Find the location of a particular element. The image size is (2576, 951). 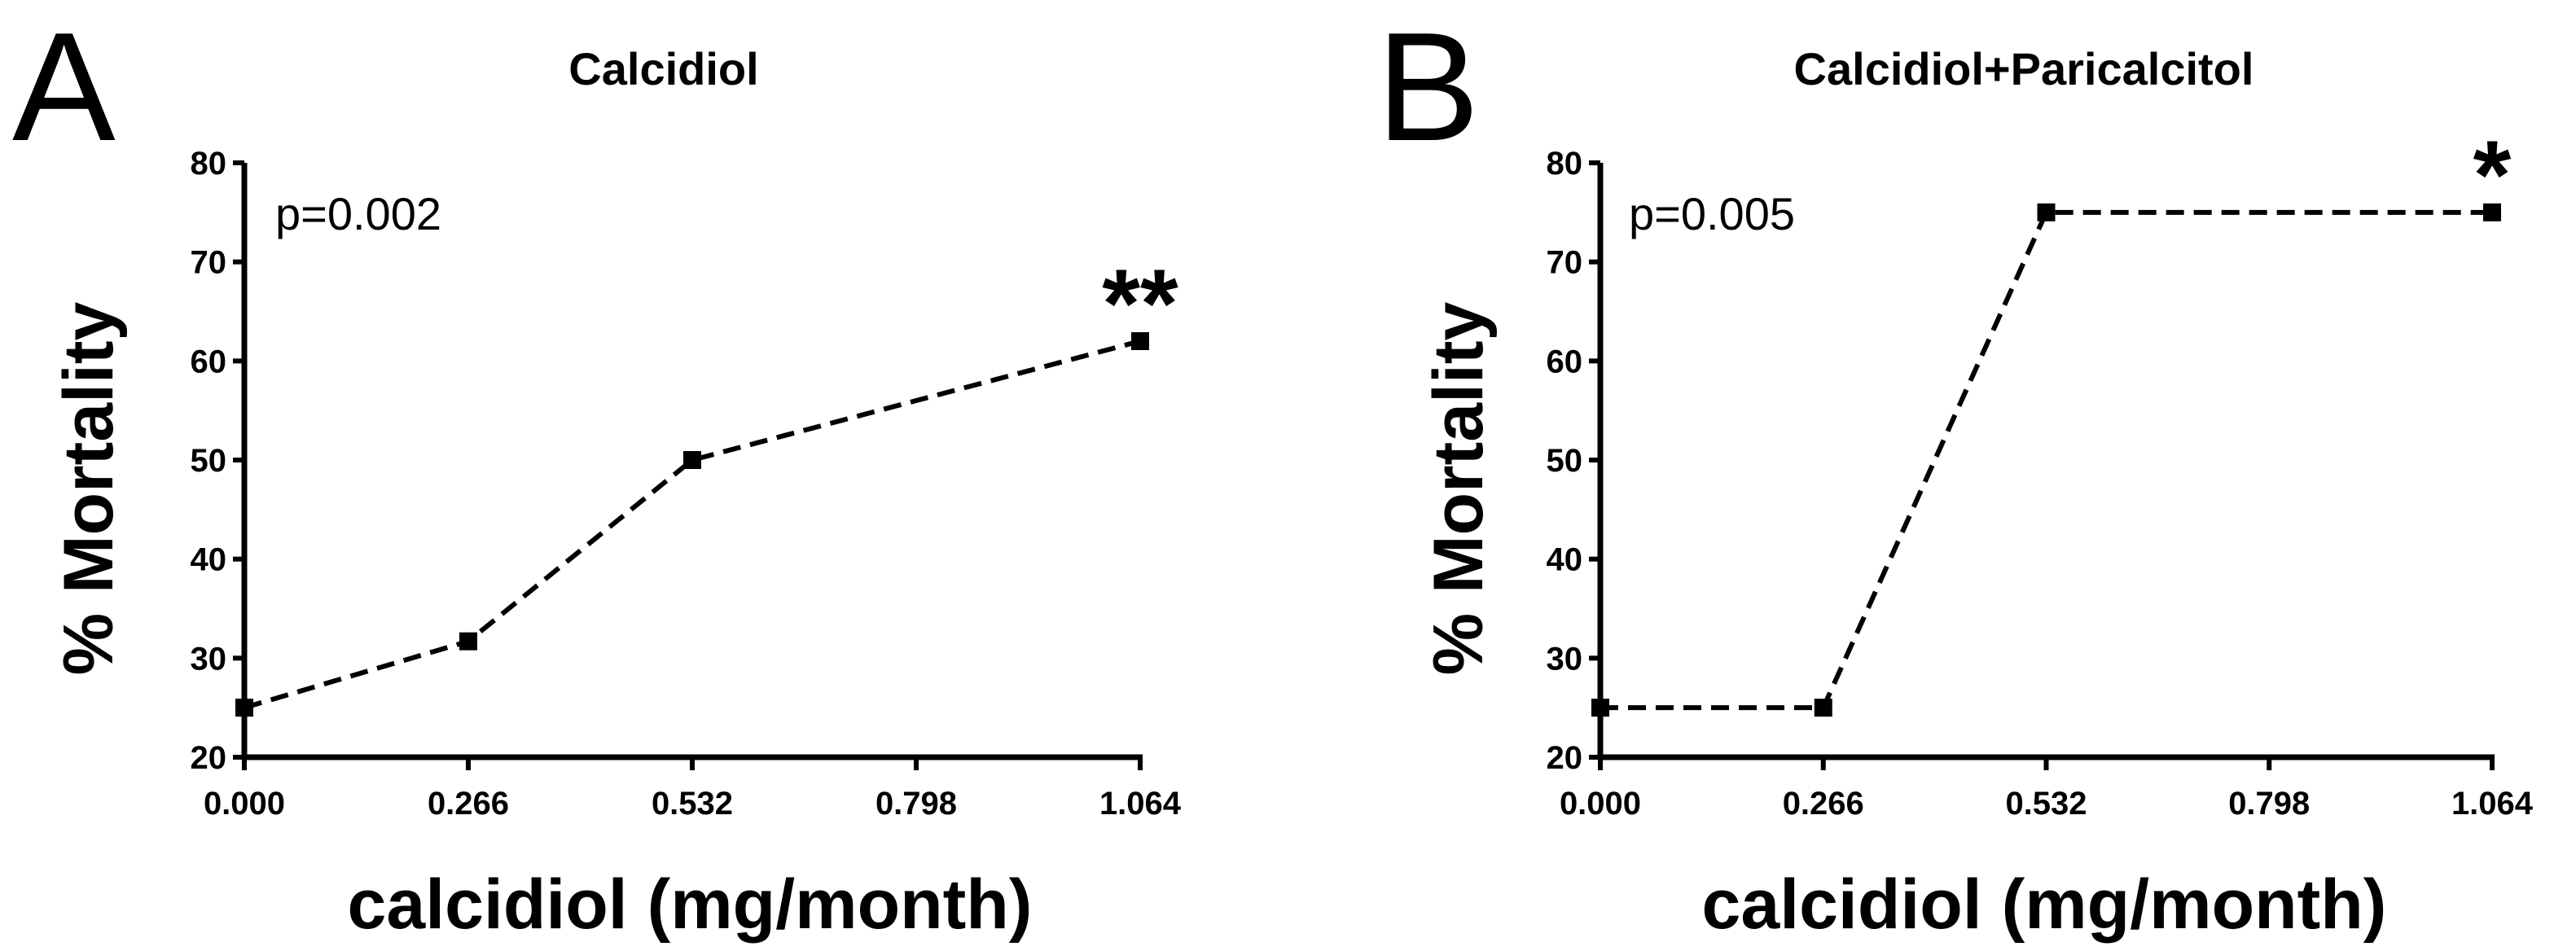

panel-b-letter: B is located at coordinates (1428, 87).